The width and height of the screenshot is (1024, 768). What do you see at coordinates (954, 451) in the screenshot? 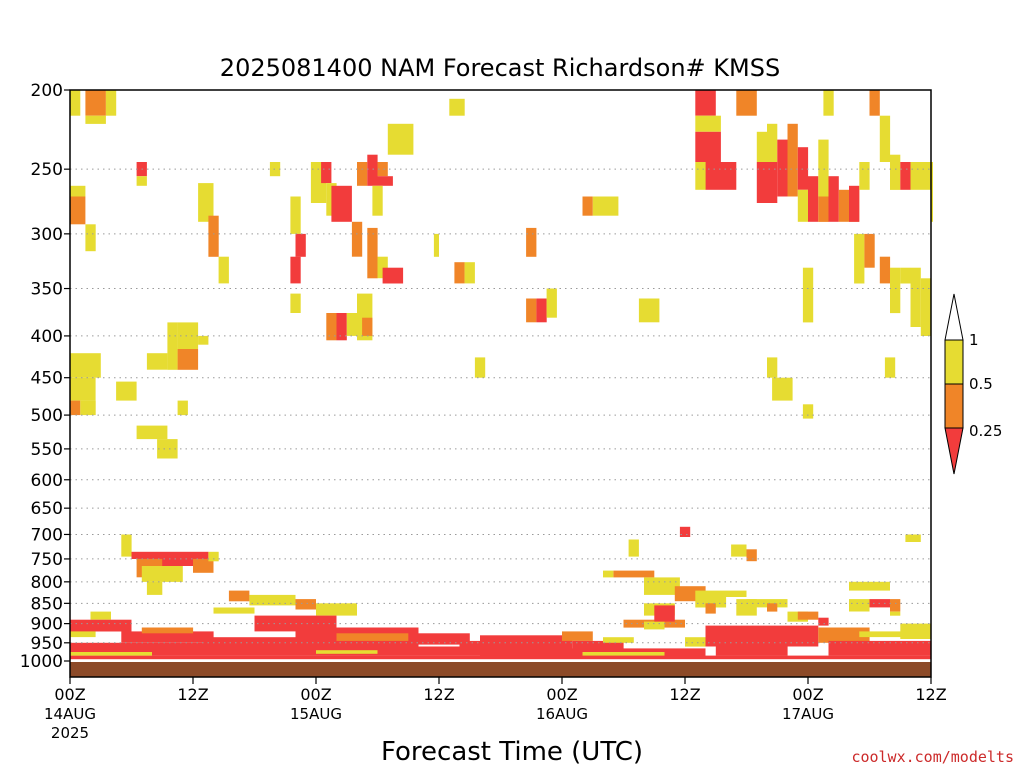
I see `legend-bottom-arrow` at bounding box center [954, 451].